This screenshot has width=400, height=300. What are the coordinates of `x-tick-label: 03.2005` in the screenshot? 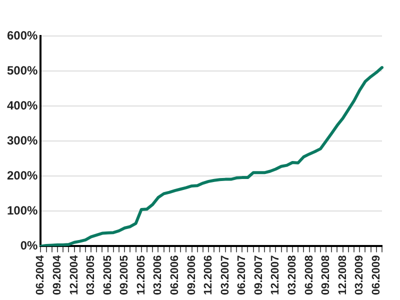 It's located at (91, 275).